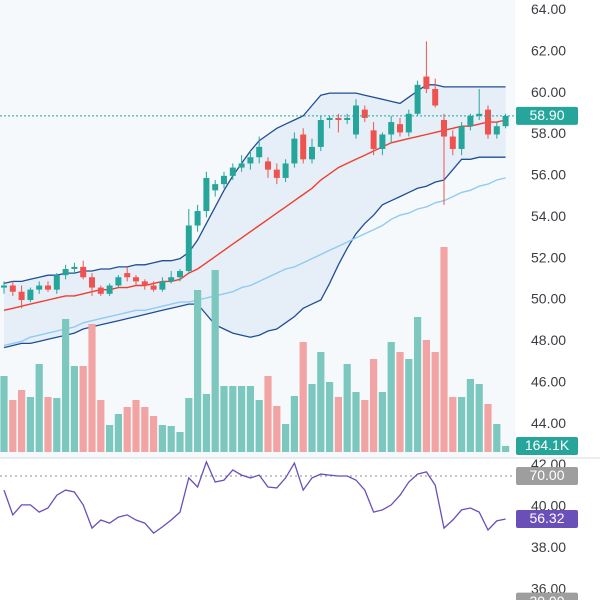  I want to click on volume-label: 164.1K, so click(547, 445).